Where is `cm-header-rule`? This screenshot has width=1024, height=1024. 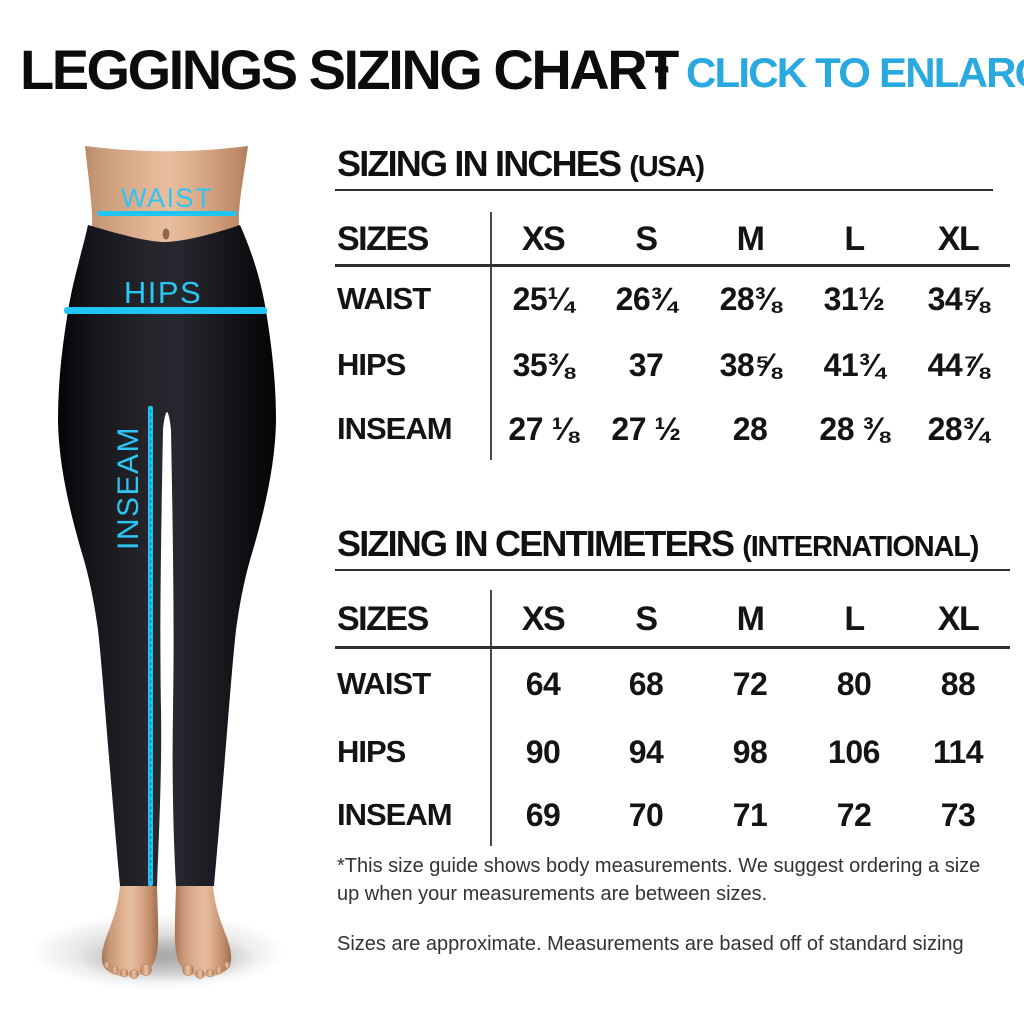 cm-header-rule is located at coordinates (672, 647).